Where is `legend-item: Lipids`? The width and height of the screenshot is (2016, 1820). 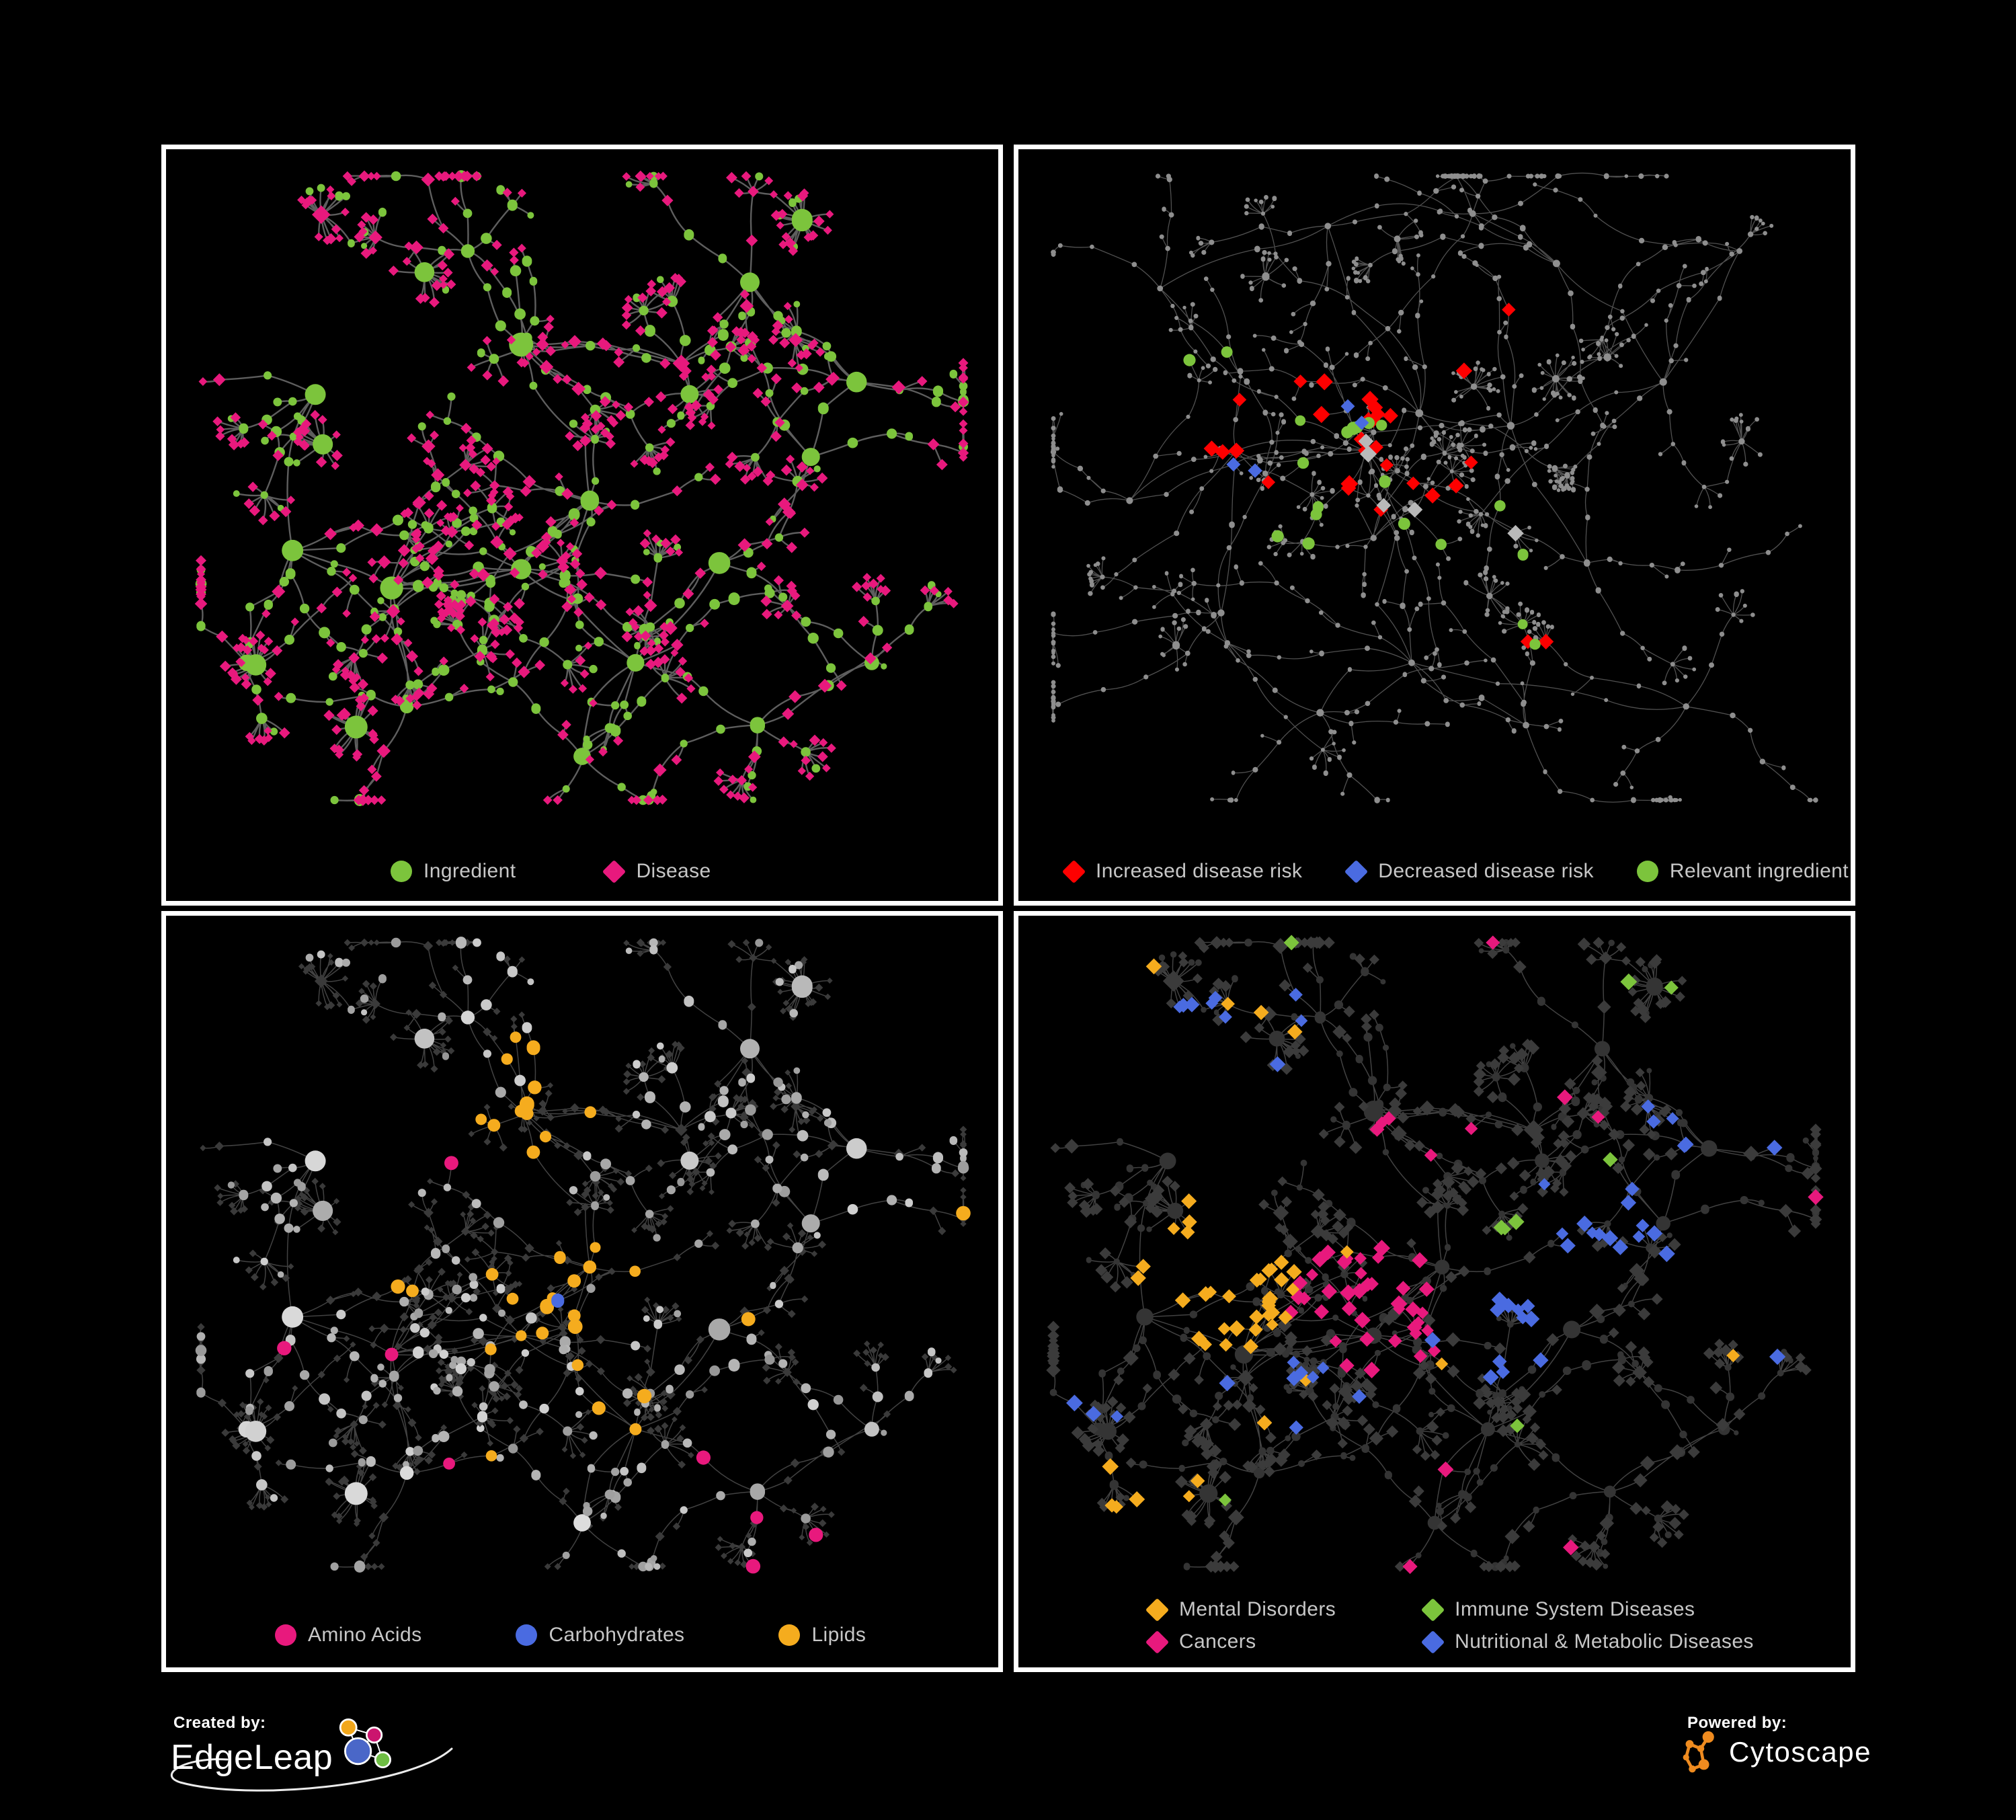
legend-item: Lipids is located at coordinates (821, 1635).